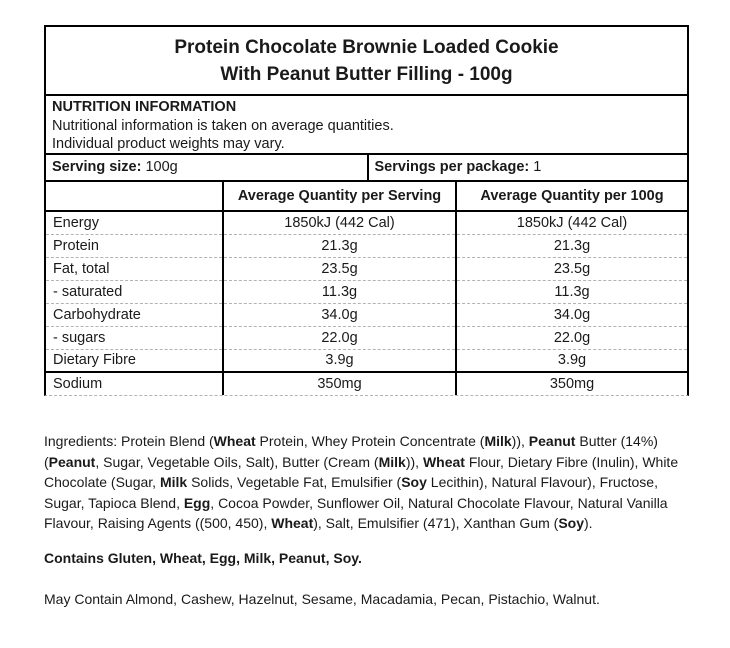 The width and height of the screenshot is (730, 648). Describe the element at coordinates (452, 167) in the screenshot. I see `servings-per-package-label: Servings per package:` at that location.